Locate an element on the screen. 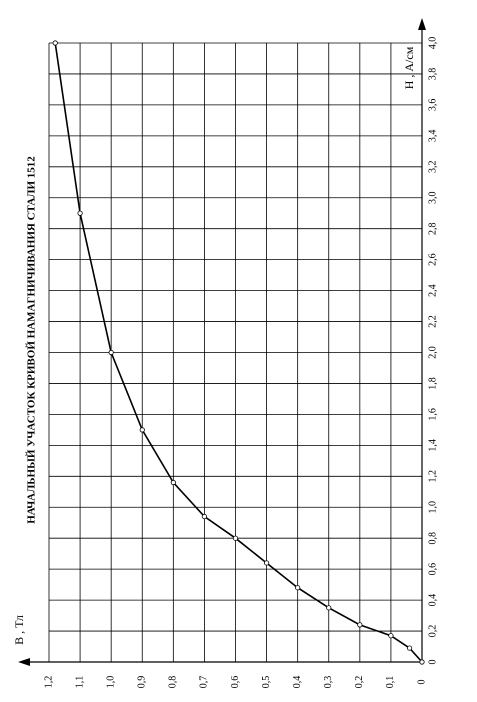 The image size is (477, 702). x-tick-label: 2,8 is located at coordinates (432, 228).